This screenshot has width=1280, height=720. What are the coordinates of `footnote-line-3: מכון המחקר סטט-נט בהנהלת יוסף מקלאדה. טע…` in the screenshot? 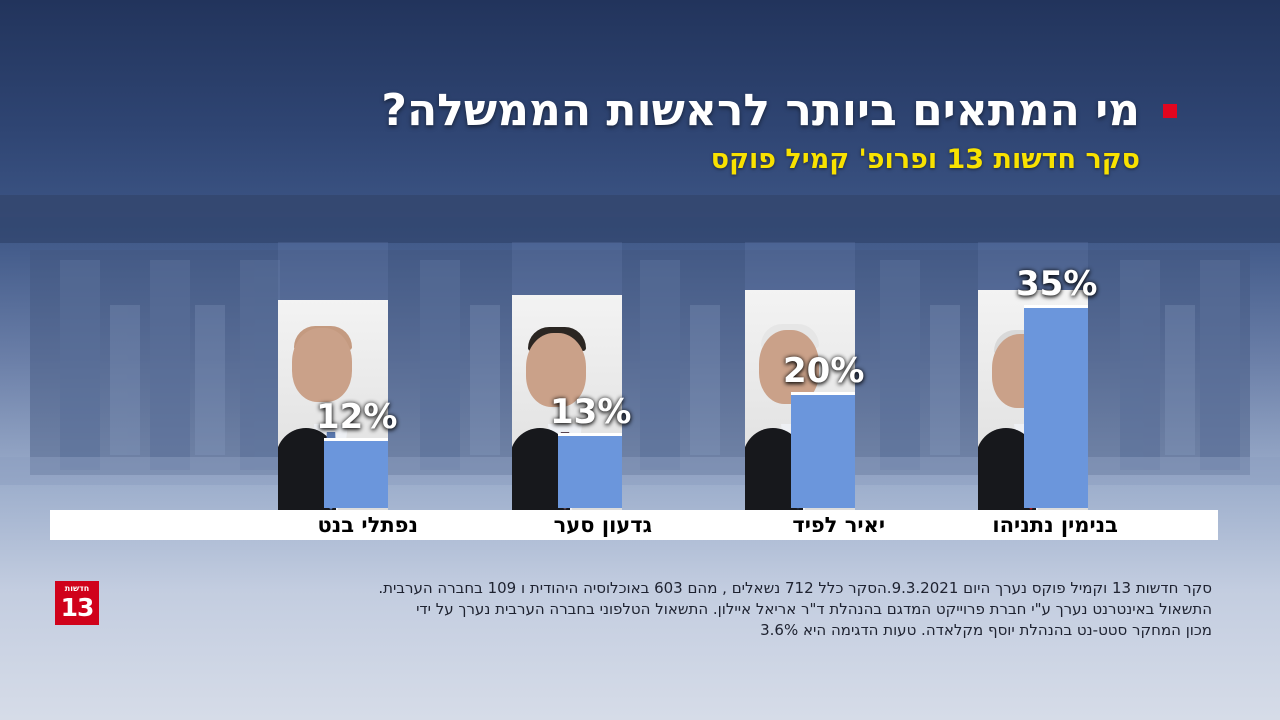 It's located at (986, 630).